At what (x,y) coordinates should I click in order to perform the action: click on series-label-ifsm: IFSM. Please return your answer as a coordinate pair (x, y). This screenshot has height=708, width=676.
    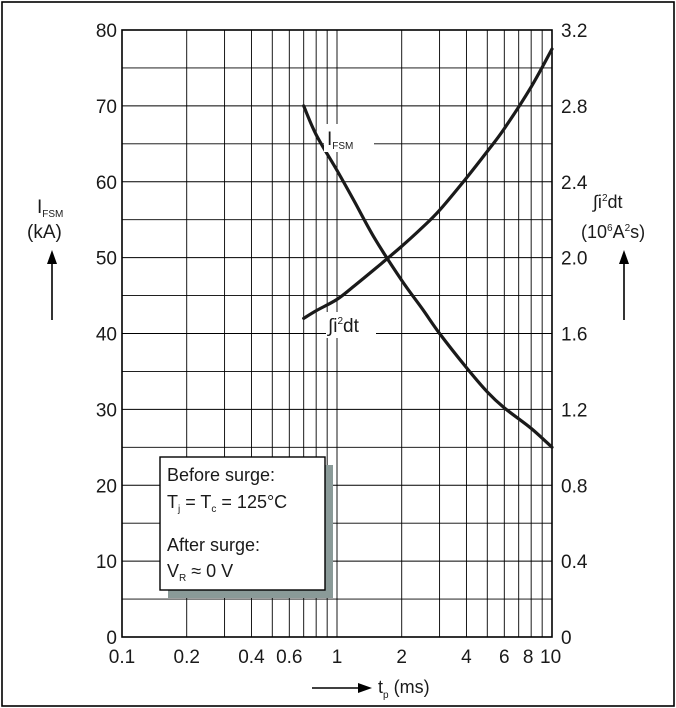
    Looking at the image, I should click on (340, 140).